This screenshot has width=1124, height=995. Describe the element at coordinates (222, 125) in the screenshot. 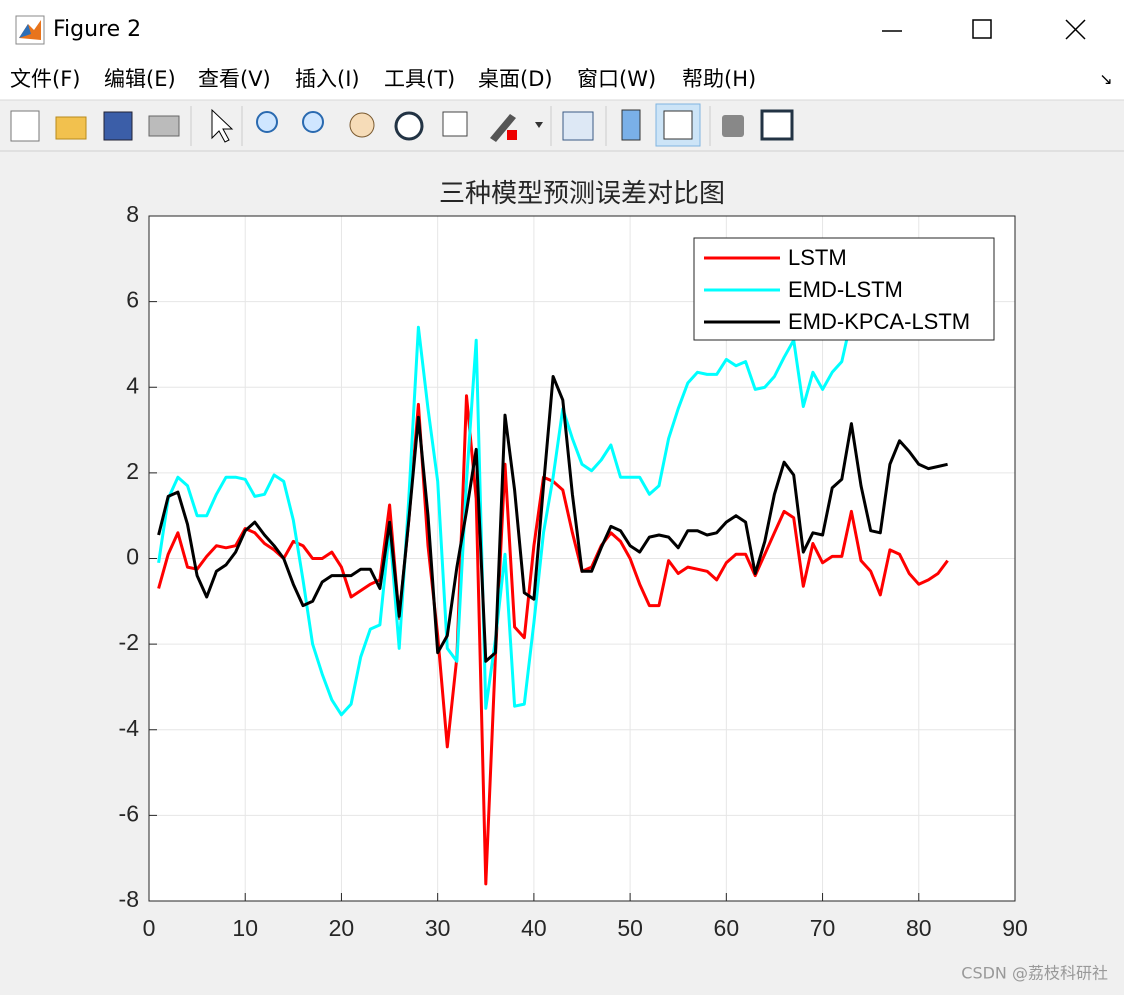

I see `pointer-icon` at that location.